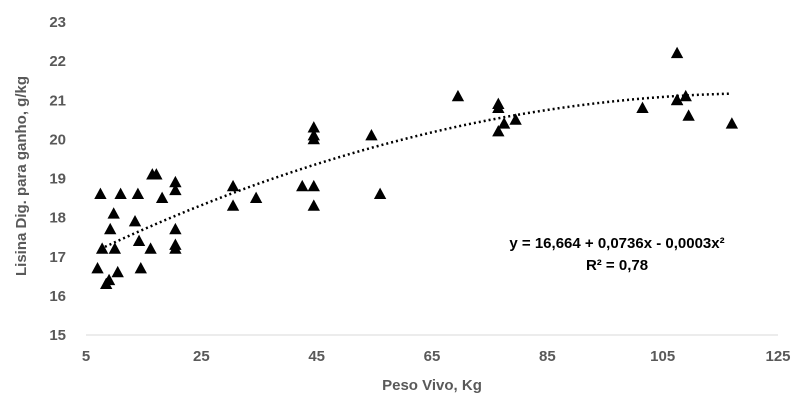 The image size is (795, 397). What do you see at coordinates (57, 22) in the screenshot?
I see `y-tick-label: 23` at bounding box center [57, 22].